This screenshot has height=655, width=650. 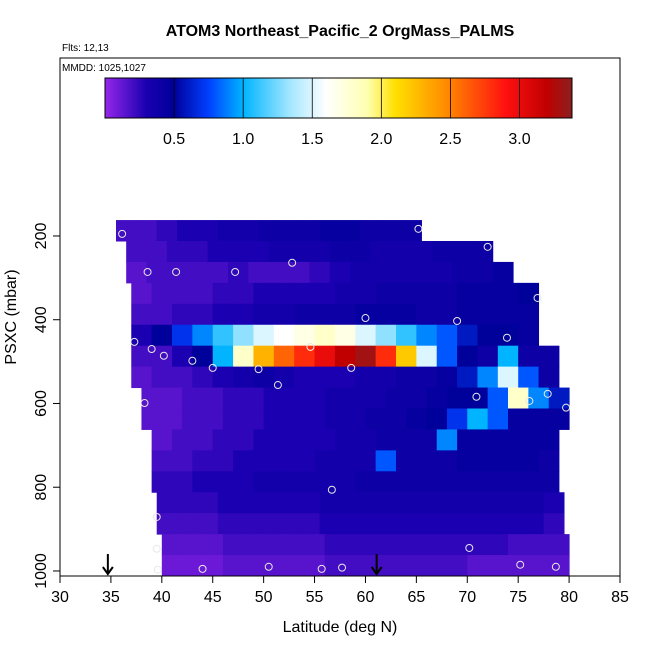 I want to click on x-tick-label: 40, so click(x=162, y=597).